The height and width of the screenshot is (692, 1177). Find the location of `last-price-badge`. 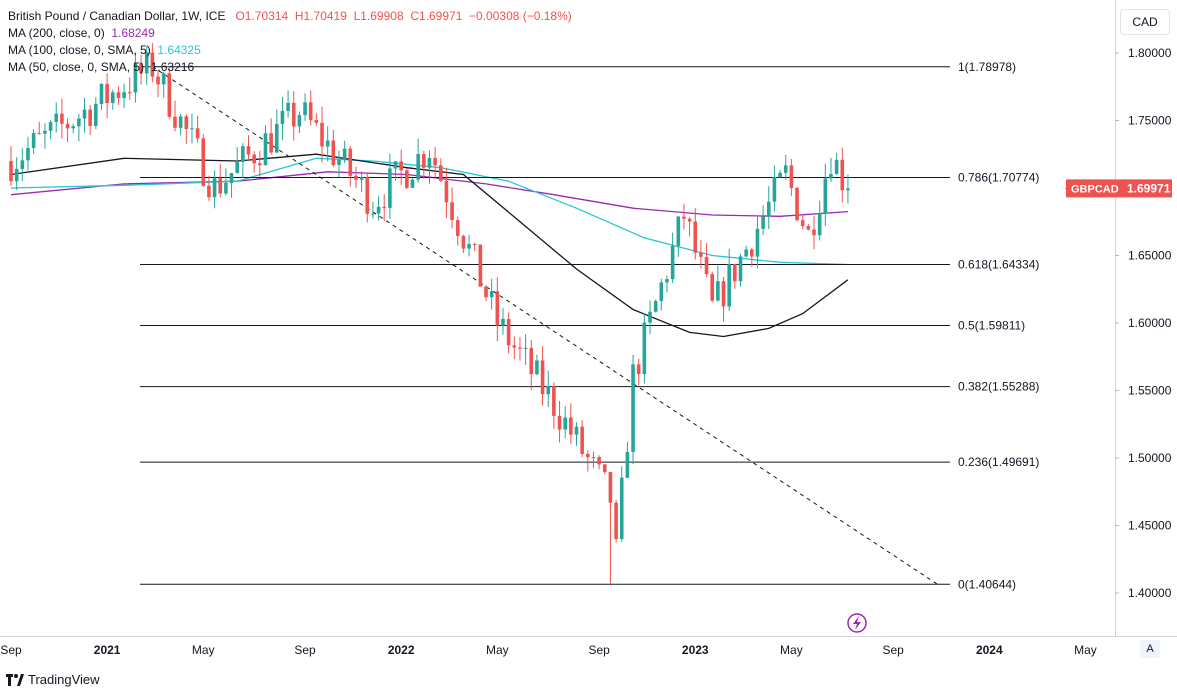

last-price-badge is located at coordinates (1147, 188).